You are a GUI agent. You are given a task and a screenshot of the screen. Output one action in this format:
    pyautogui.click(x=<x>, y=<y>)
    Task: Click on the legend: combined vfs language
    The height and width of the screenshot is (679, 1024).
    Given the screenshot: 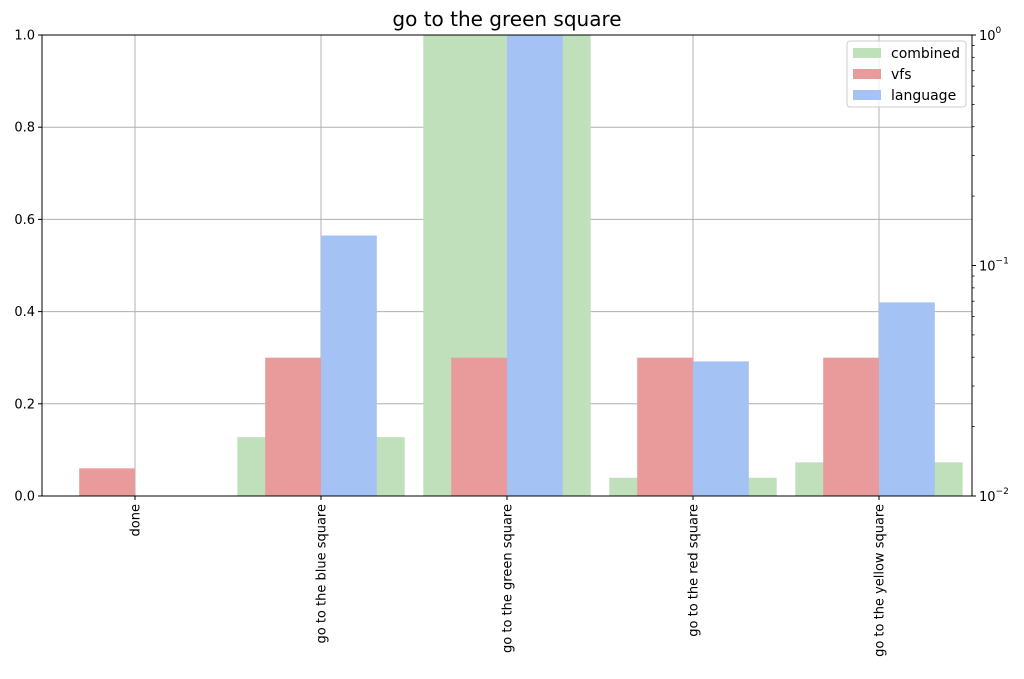 What is the action you would take?
    pyautogui.click(x=906, y=74)
    